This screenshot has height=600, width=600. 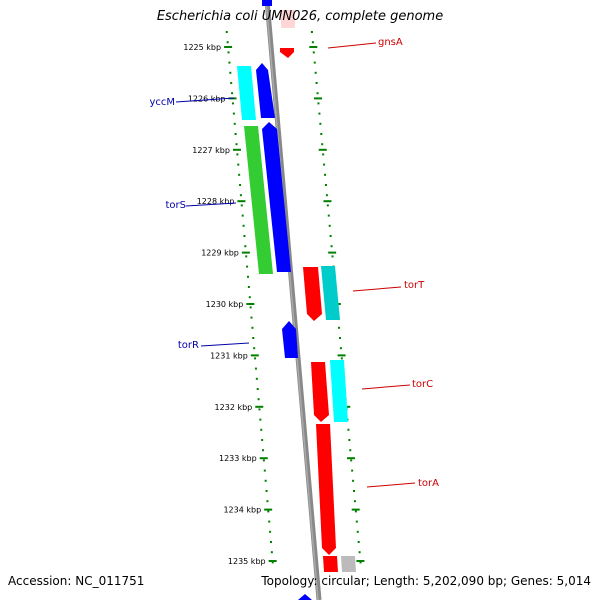 I want to click on callout-torS, so click(x=211, y=204).